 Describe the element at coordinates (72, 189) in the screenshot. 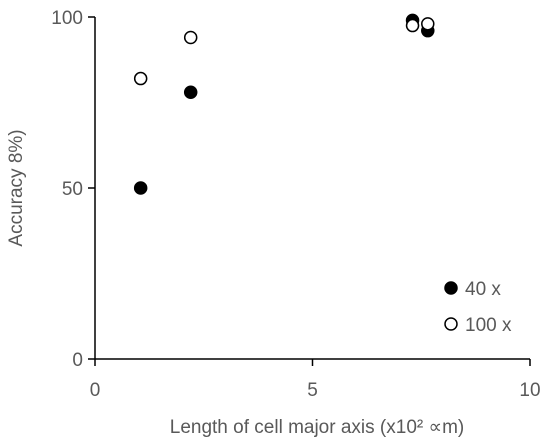

I see `y-tick-label: 50` at that location.